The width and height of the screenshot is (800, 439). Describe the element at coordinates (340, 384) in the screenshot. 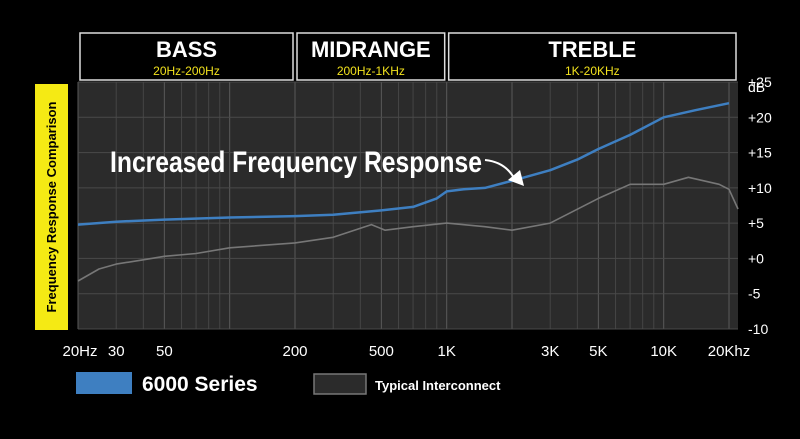

I see `legend-swatch-typical-interconnect` at that location.